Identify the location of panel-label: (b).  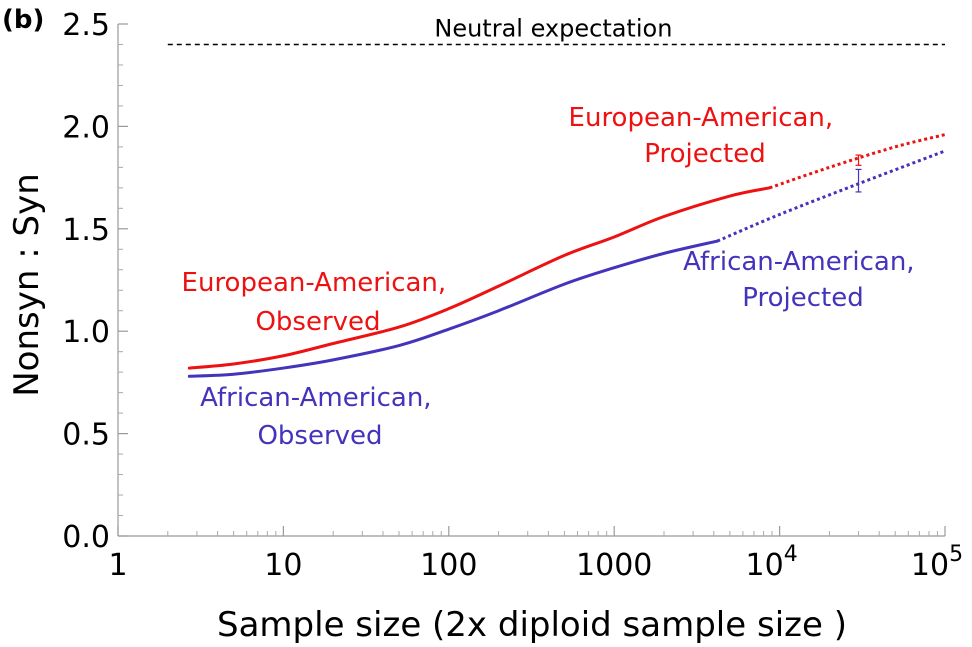
(23, 20).